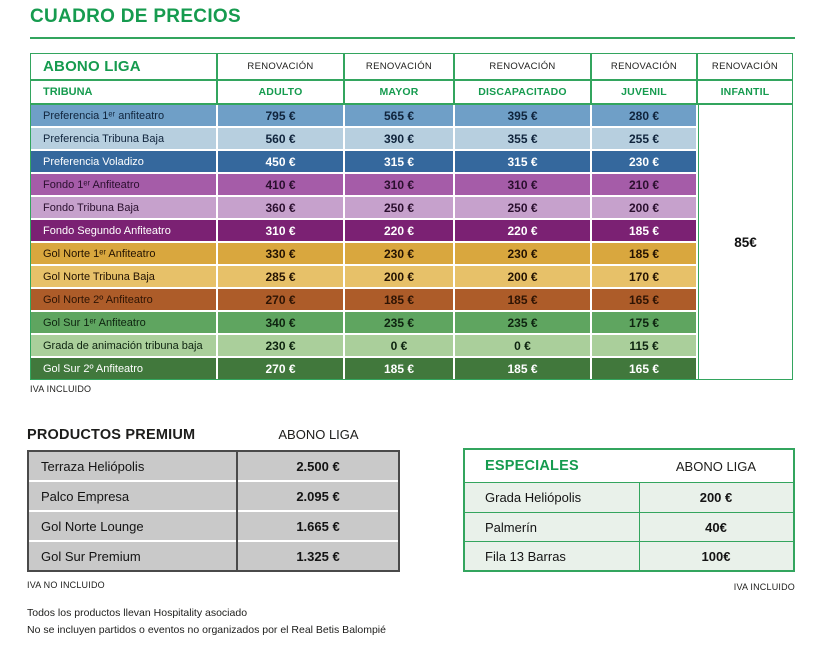 The width and height of the screenshot is (824, 645). What do you see at coordinates (399, 161) in the screenshot?
I see `price-cell: 315 €` at bounding box center [399, 161].